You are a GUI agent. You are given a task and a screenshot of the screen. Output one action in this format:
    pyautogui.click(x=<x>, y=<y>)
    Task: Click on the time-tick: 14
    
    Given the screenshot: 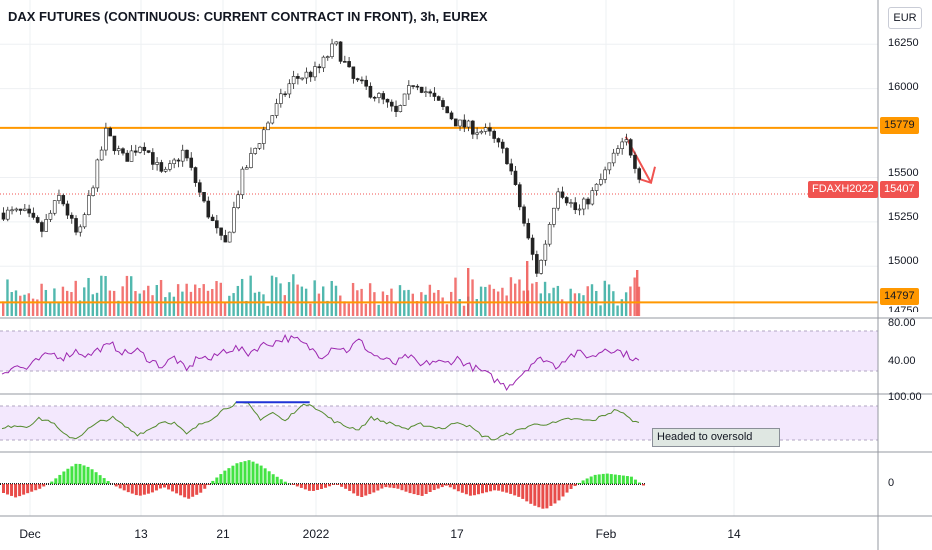 What is the action you would take?
    pyautogui.click(x=734, y=534)
    